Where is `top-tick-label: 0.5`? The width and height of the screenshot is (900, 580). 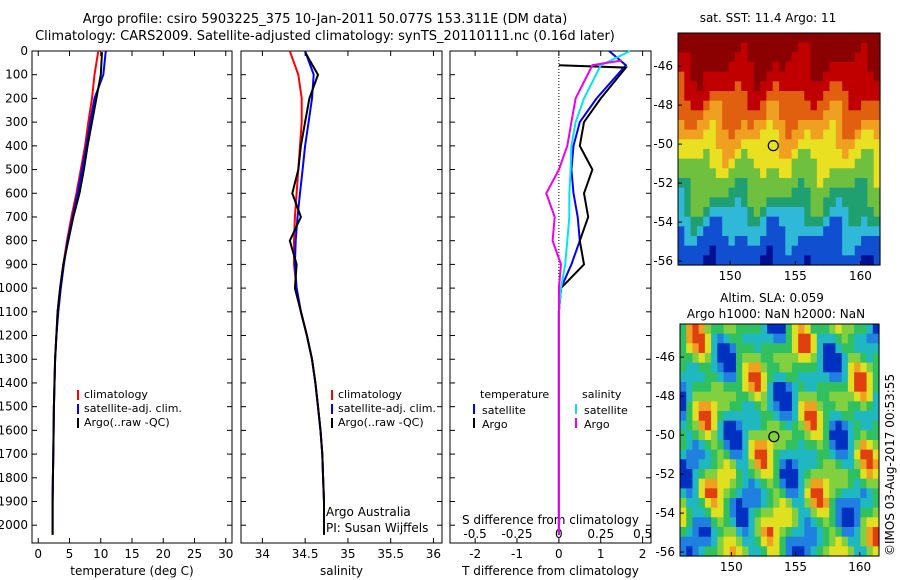
top-tick-label: 0.5 is located at coordinates (642, 534).